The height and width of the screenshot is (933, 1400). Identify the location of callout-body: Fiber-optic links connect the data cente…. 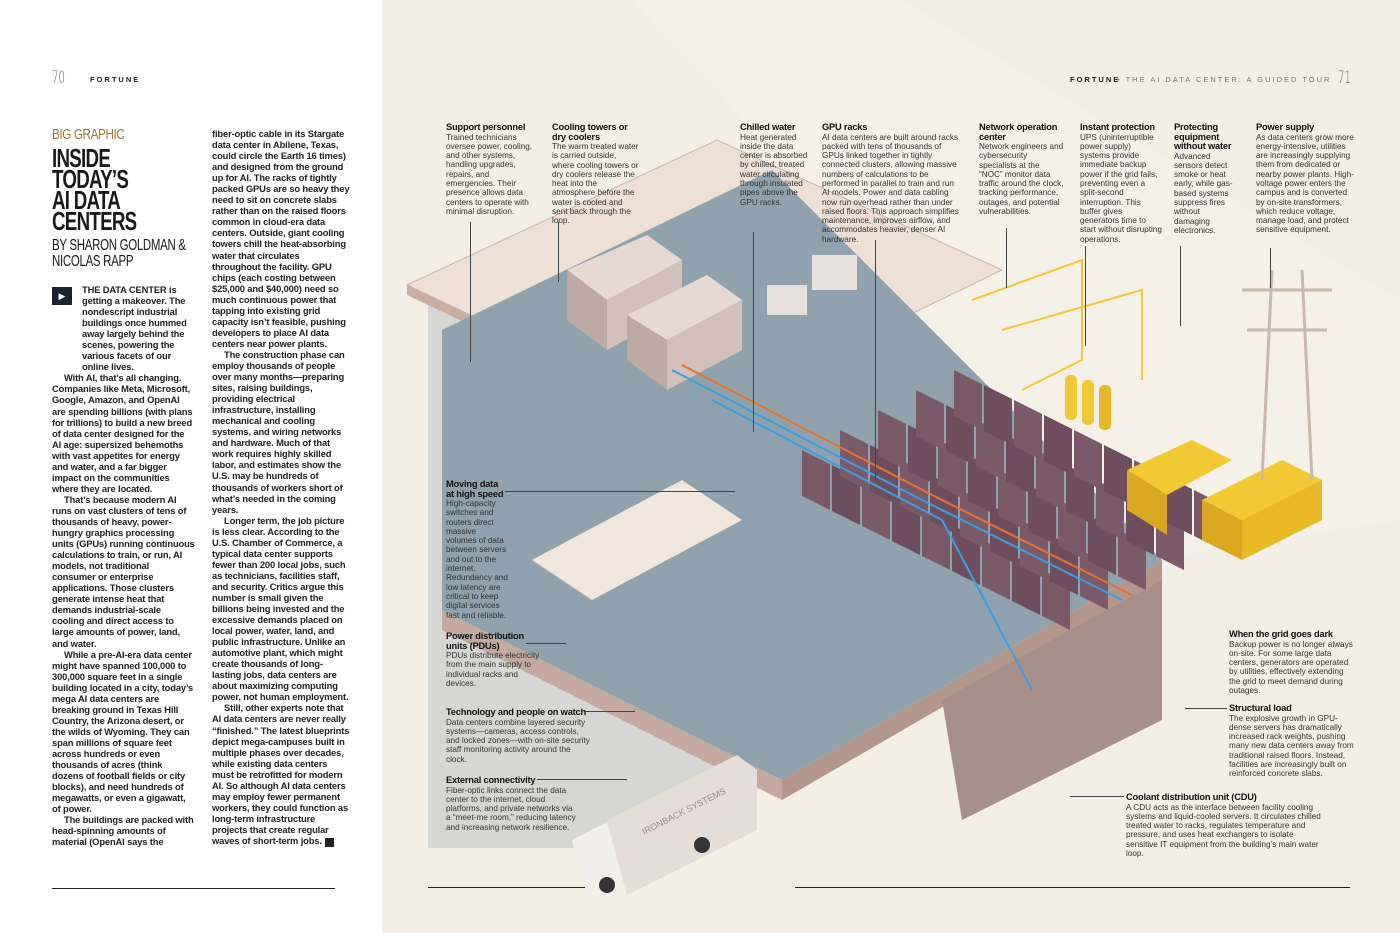
(511, 808).